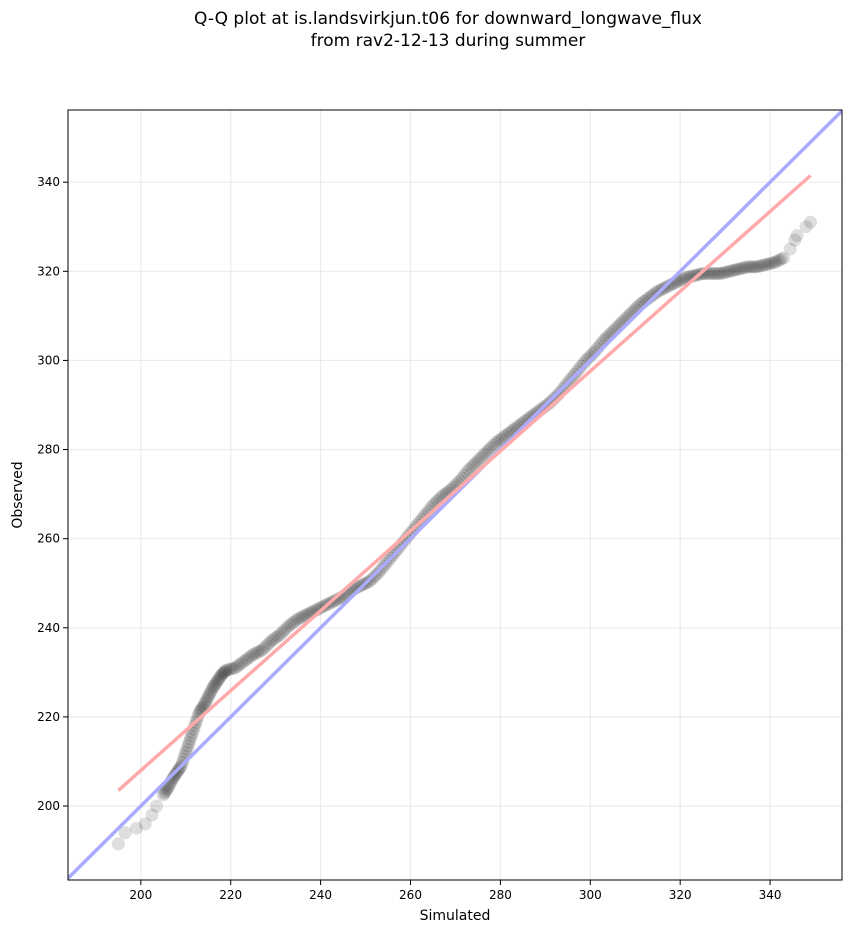 The width and height of the screenshot is (851, 934). Describe the element at coordinates (410, 895) in the screenshot. I see `x-tick-label: 260` at that location.